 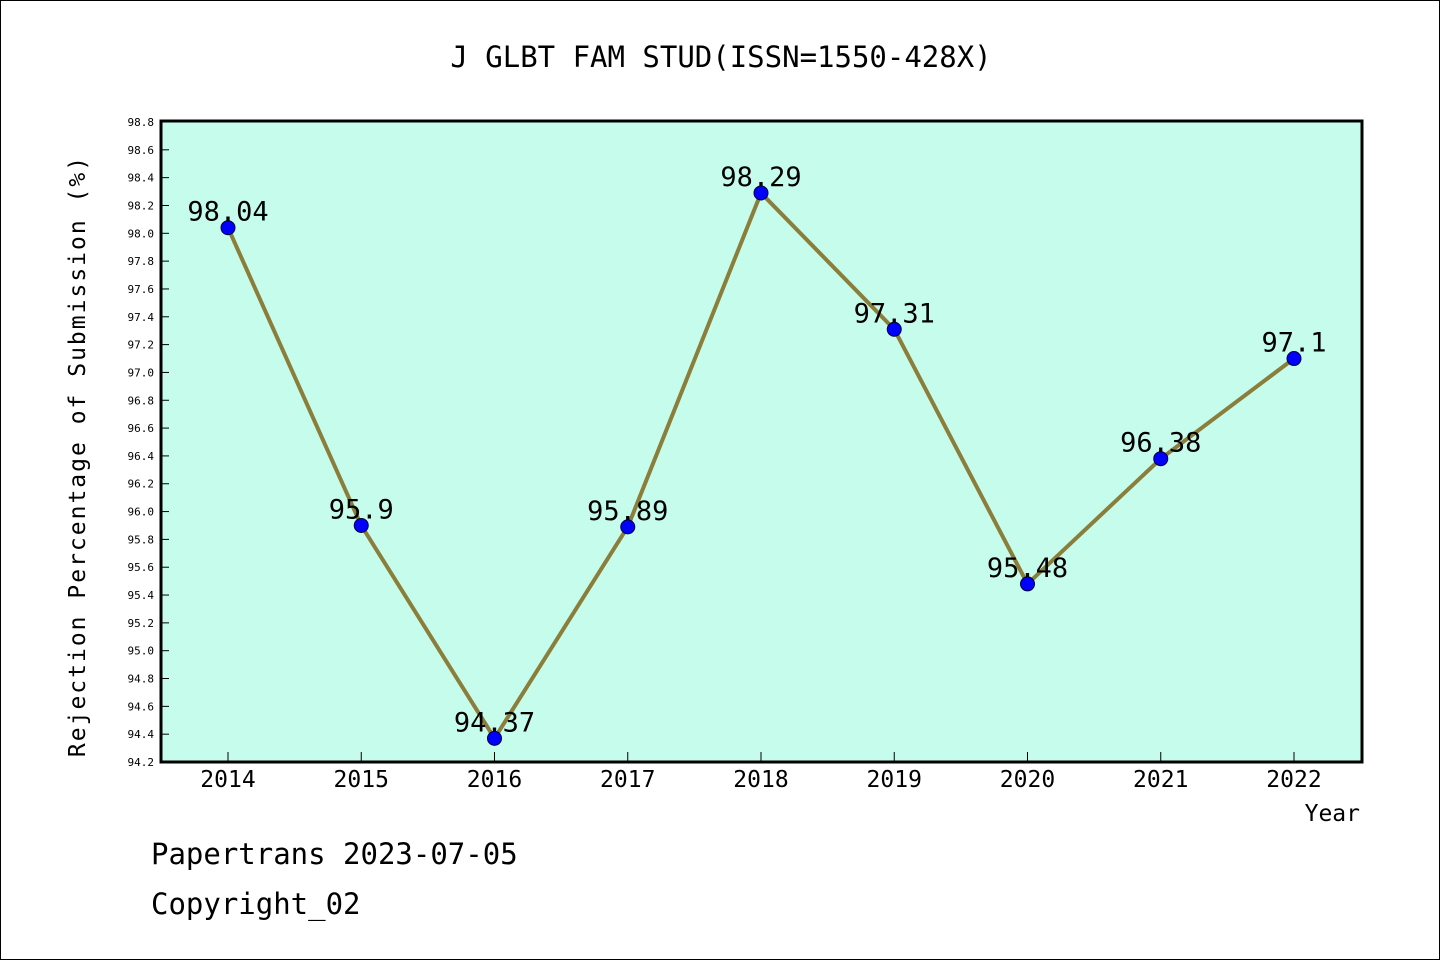 What do you see at coordinates (141, 205) in the screenshot?
I see `y-tick-label: 98.2` at bounding box center [141, 205].